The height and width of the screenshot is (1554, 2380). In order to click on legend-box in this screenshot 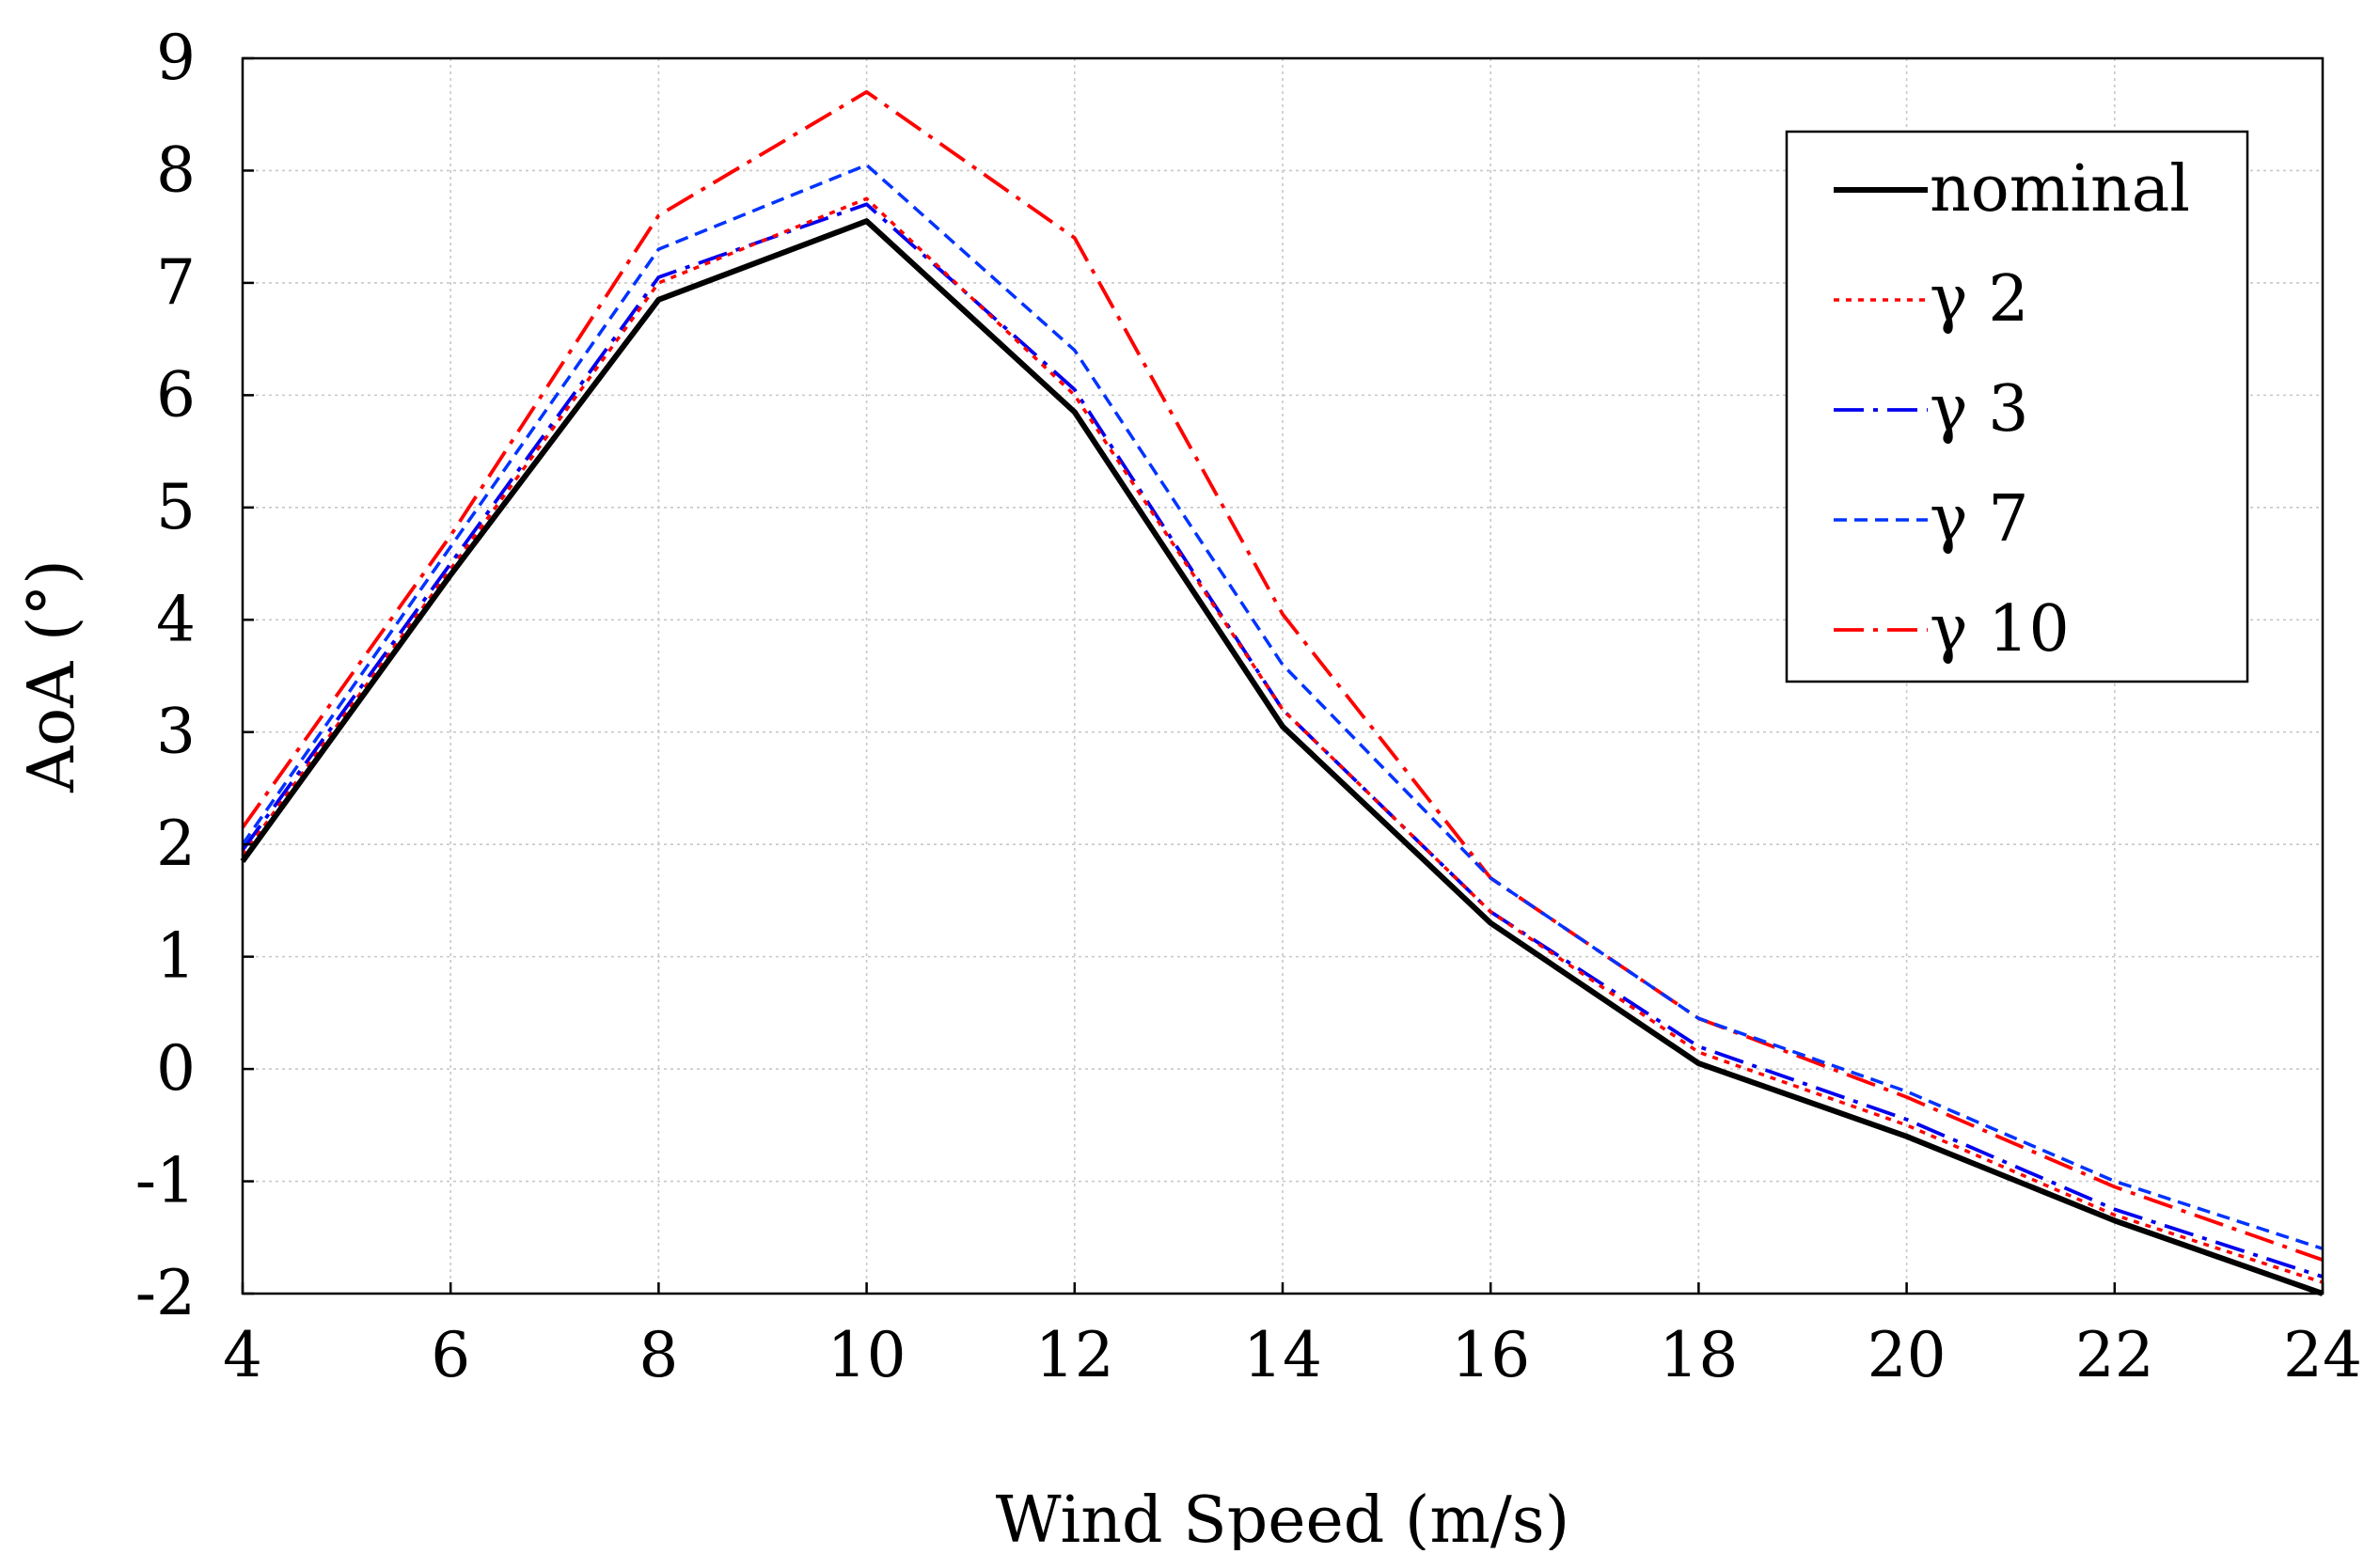, I will do `click(2017, 406)`.